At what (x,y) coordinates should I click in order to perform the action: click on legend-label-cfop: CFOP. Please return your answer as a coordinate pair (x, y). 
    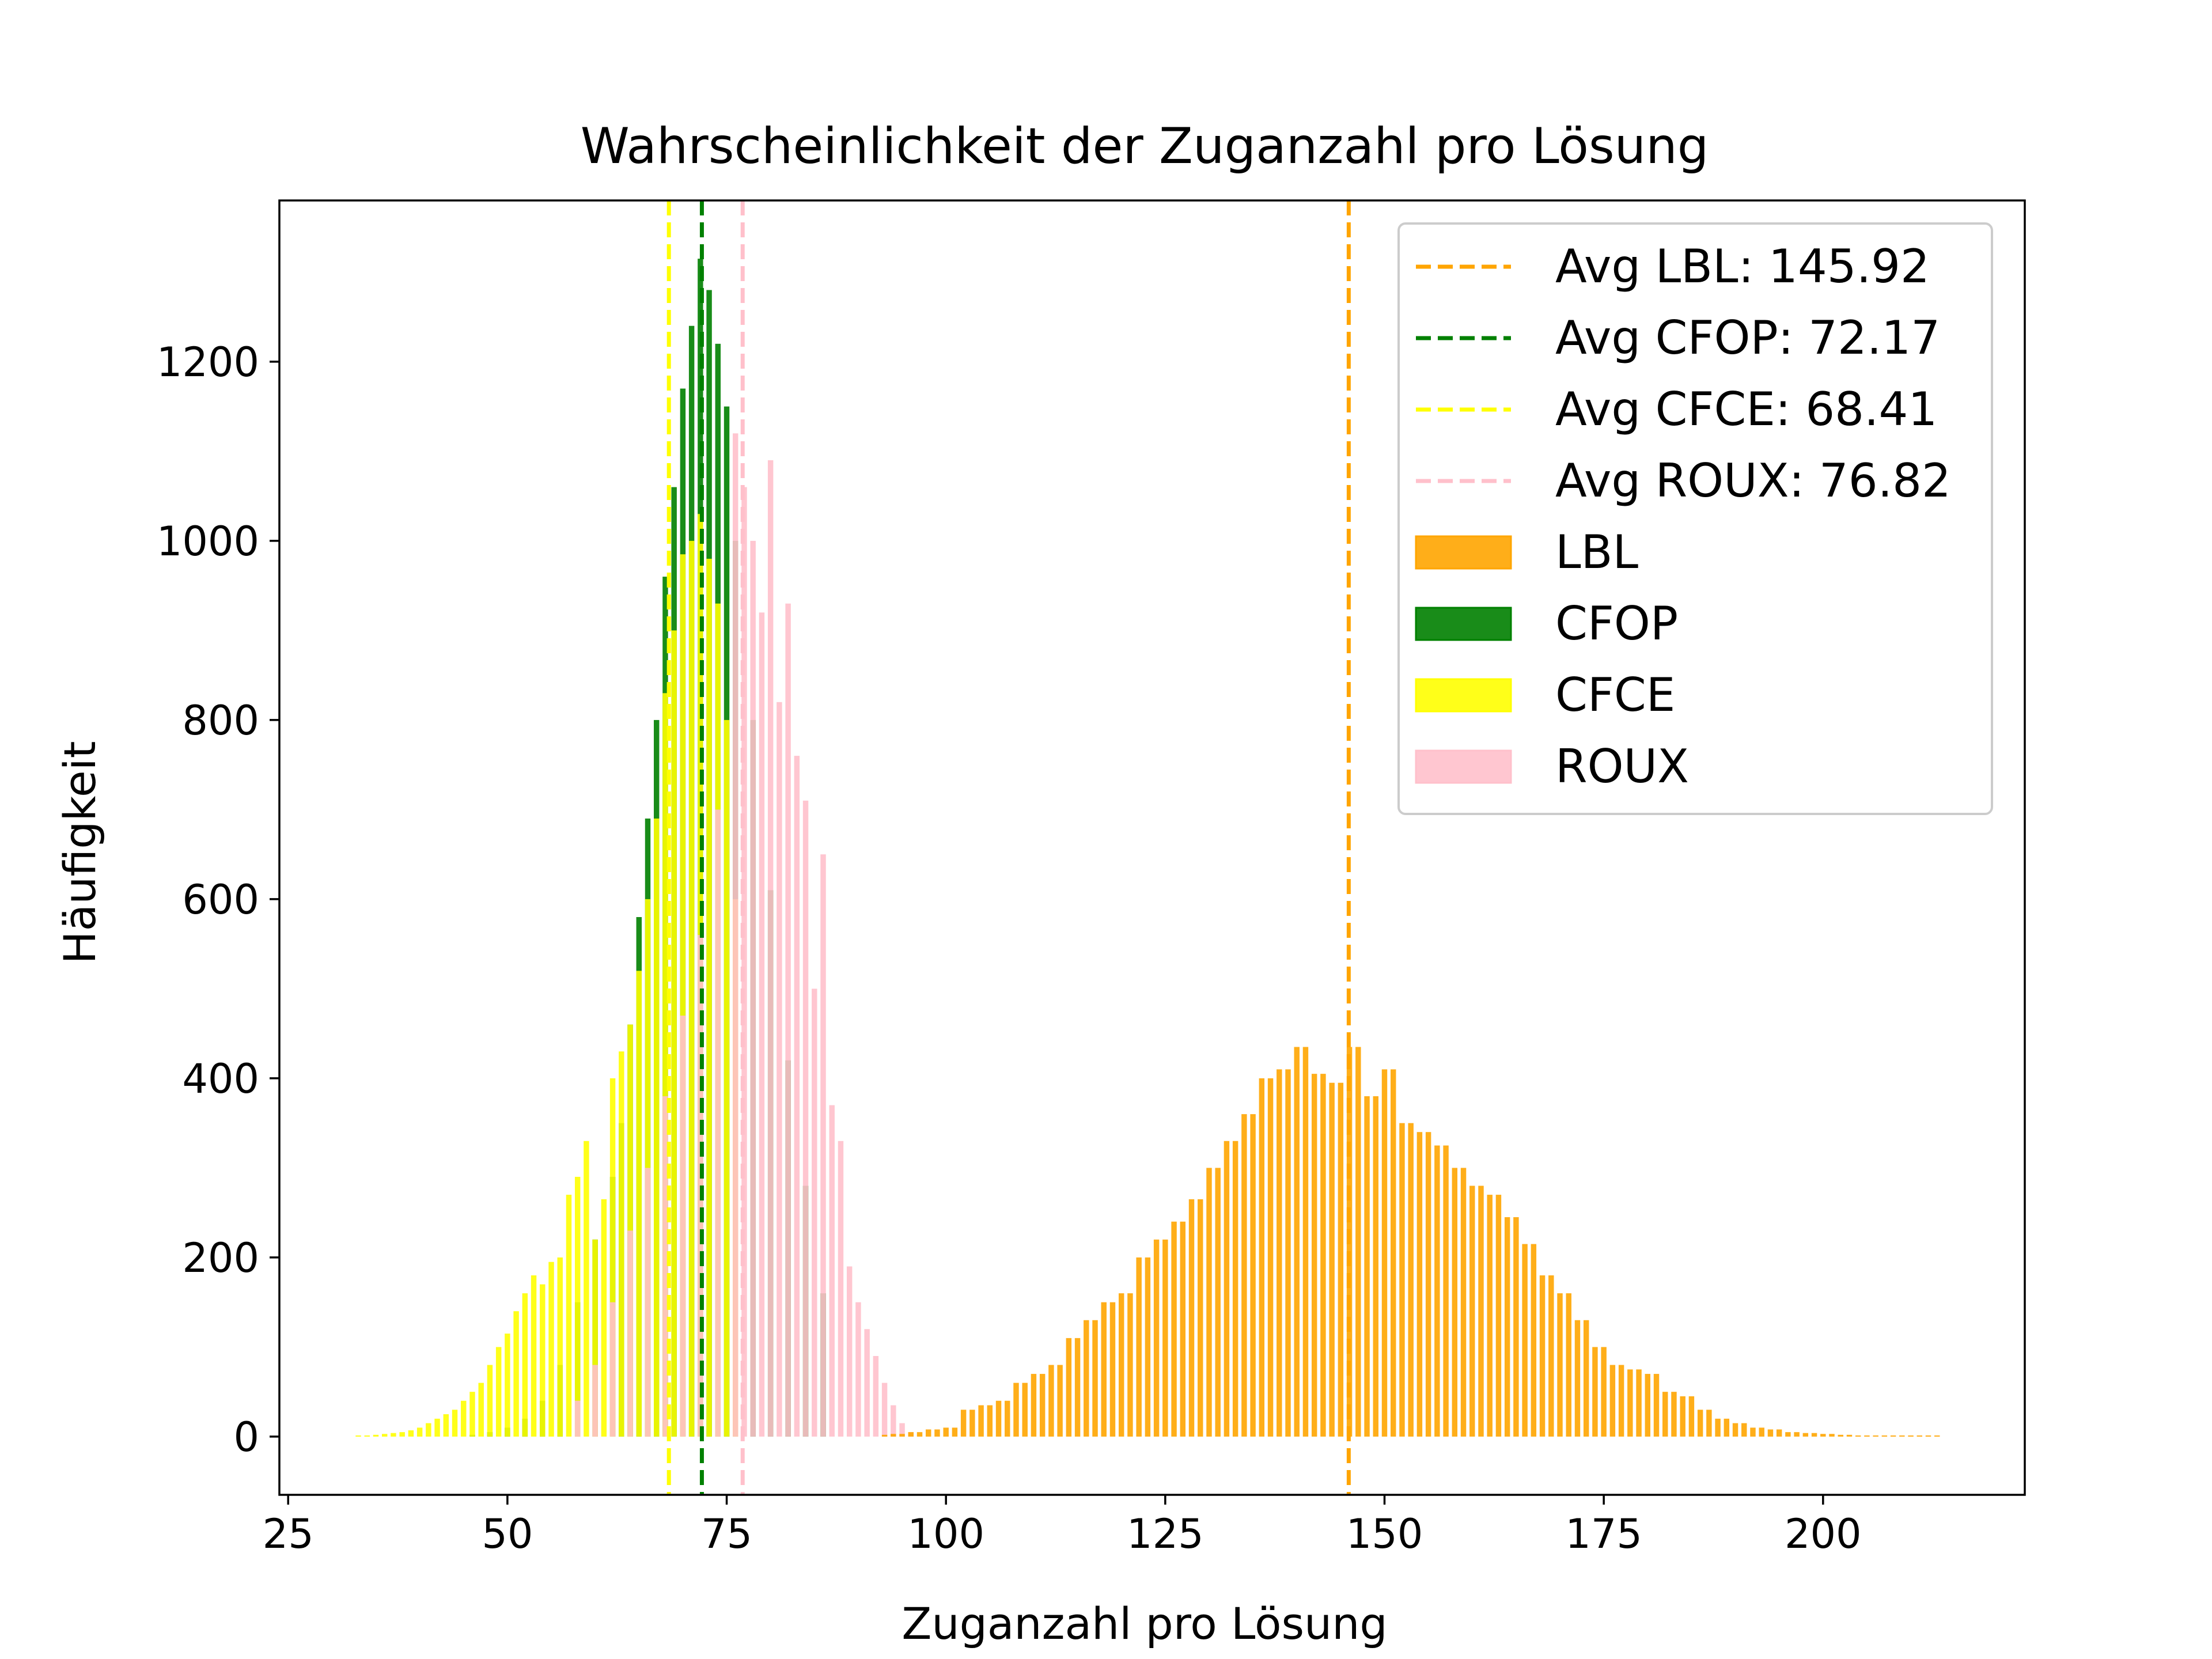
    Looking at the image, I should click on (1616, 623).